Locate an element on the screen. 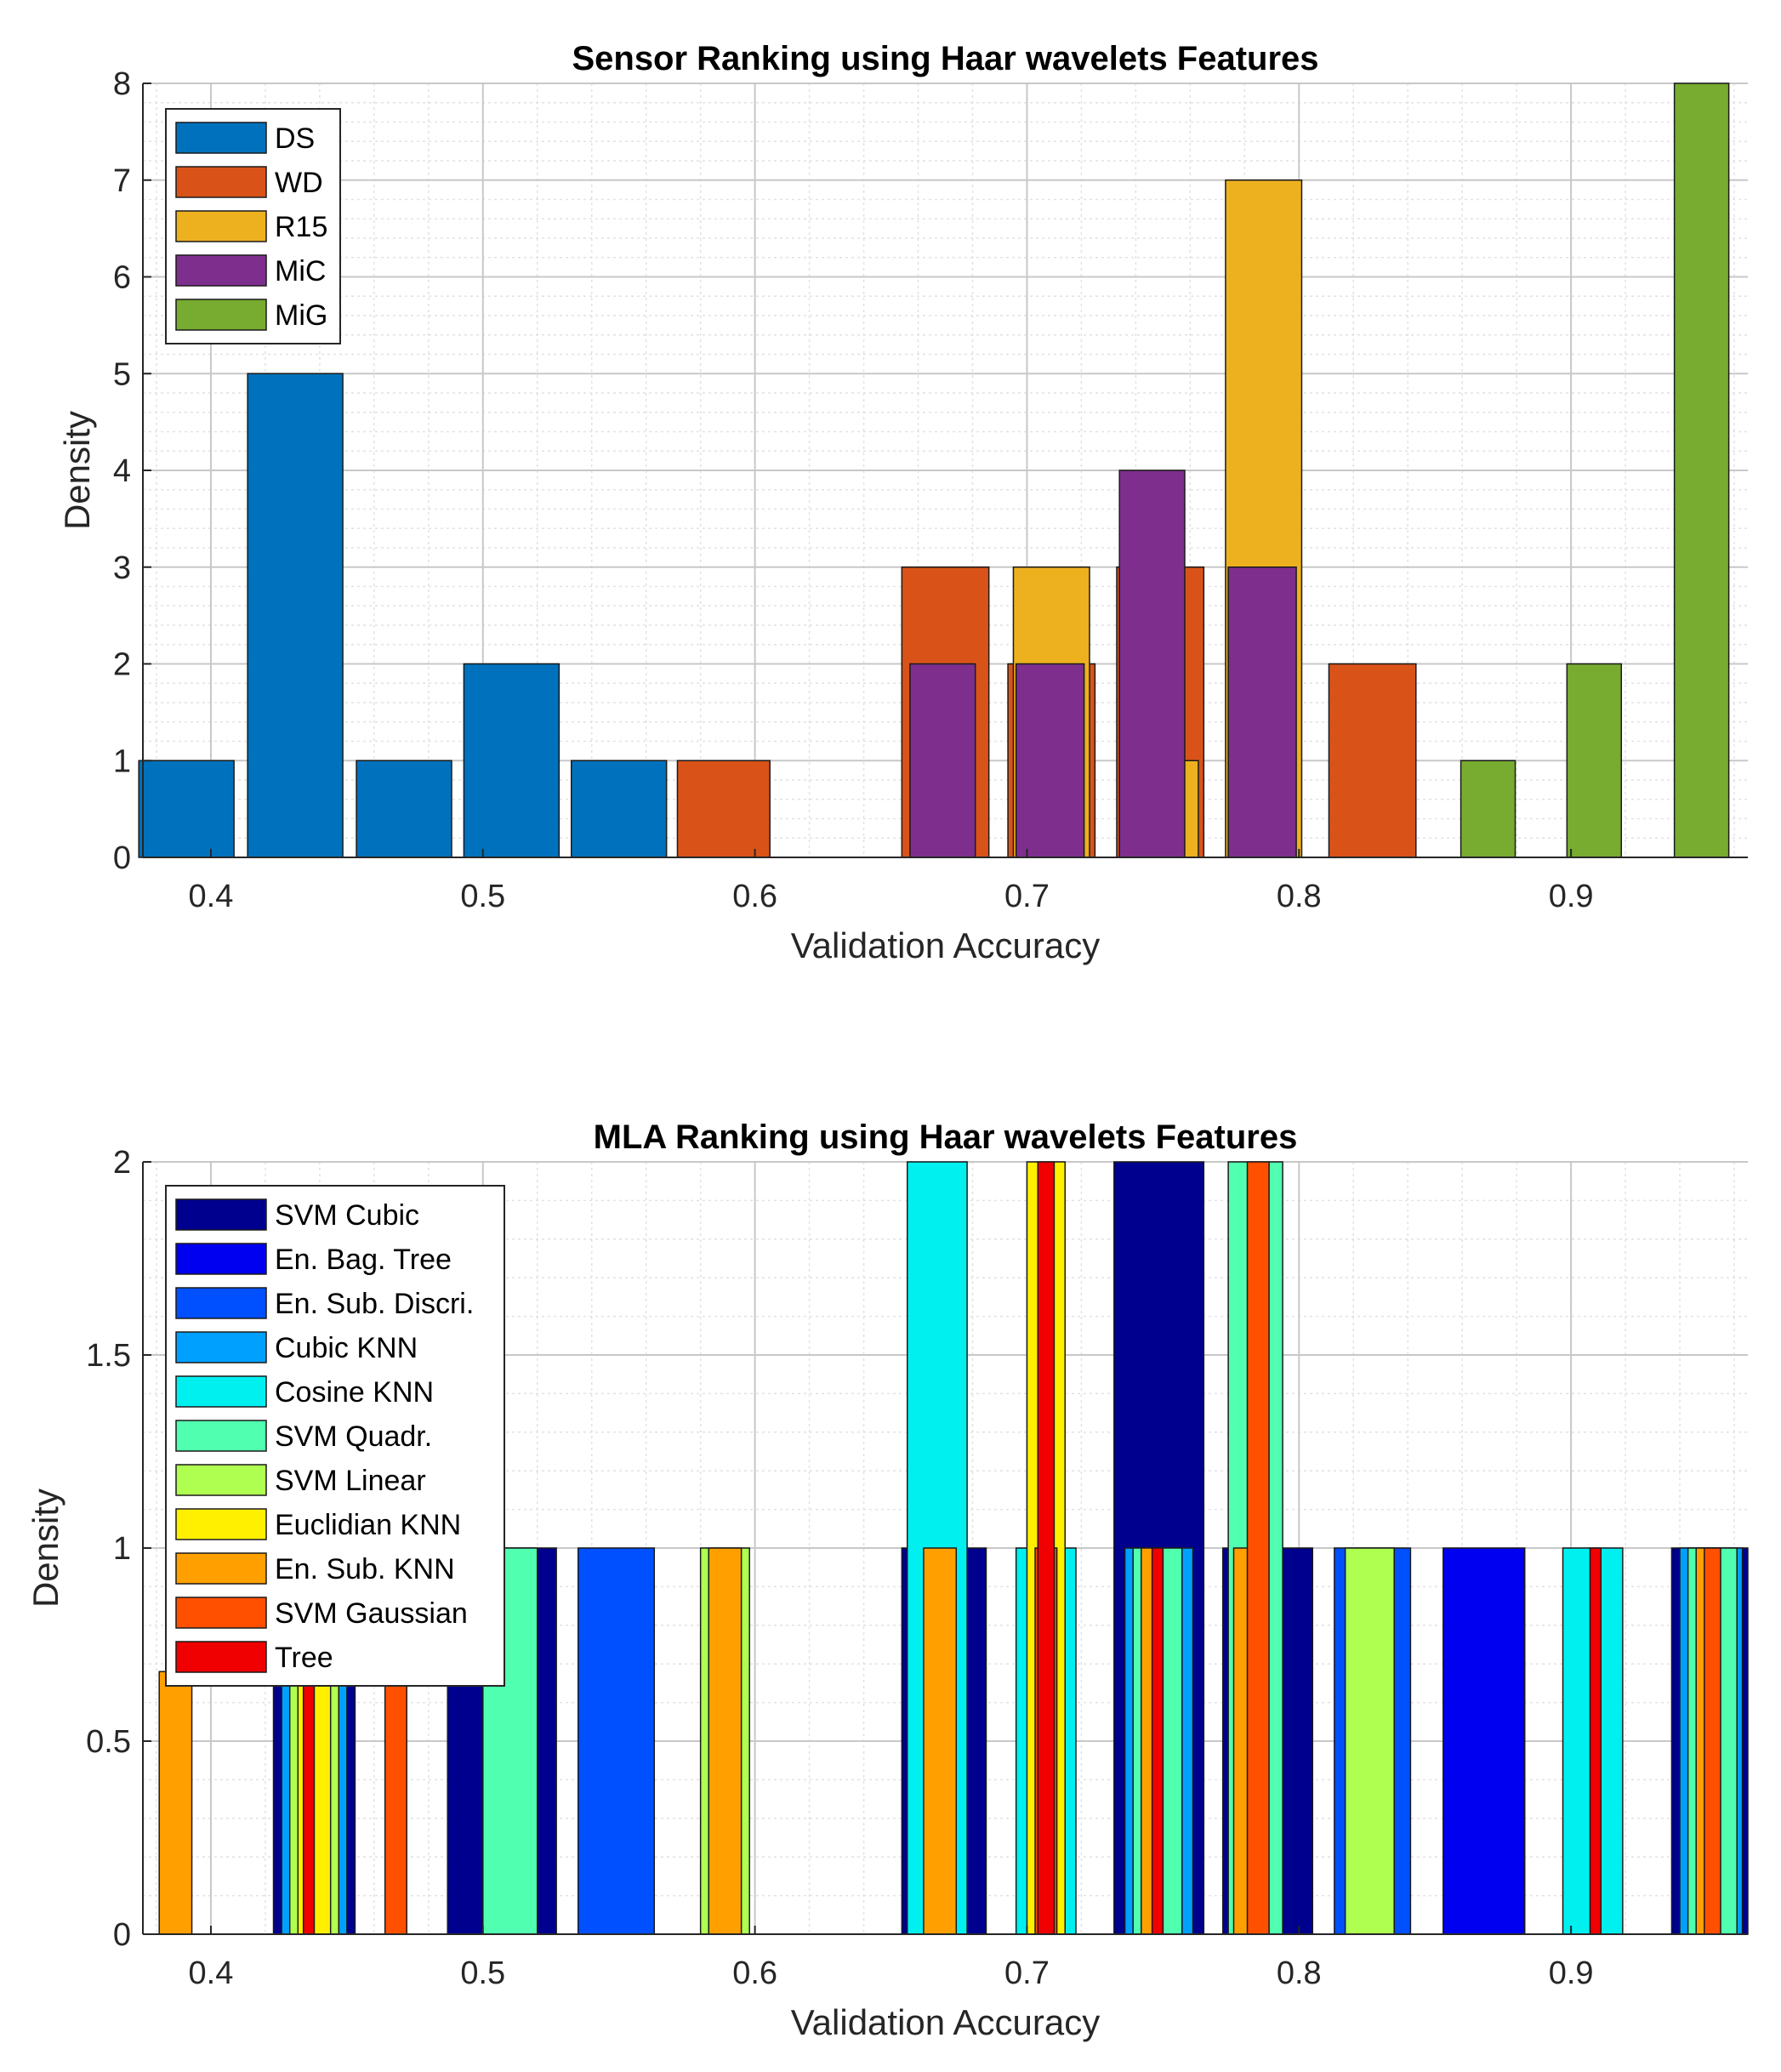 Image resolution: width=1781 pixels, height=2072 pixels. legend-label: En. Sub. KNN is located at coordinates (365, 1569).